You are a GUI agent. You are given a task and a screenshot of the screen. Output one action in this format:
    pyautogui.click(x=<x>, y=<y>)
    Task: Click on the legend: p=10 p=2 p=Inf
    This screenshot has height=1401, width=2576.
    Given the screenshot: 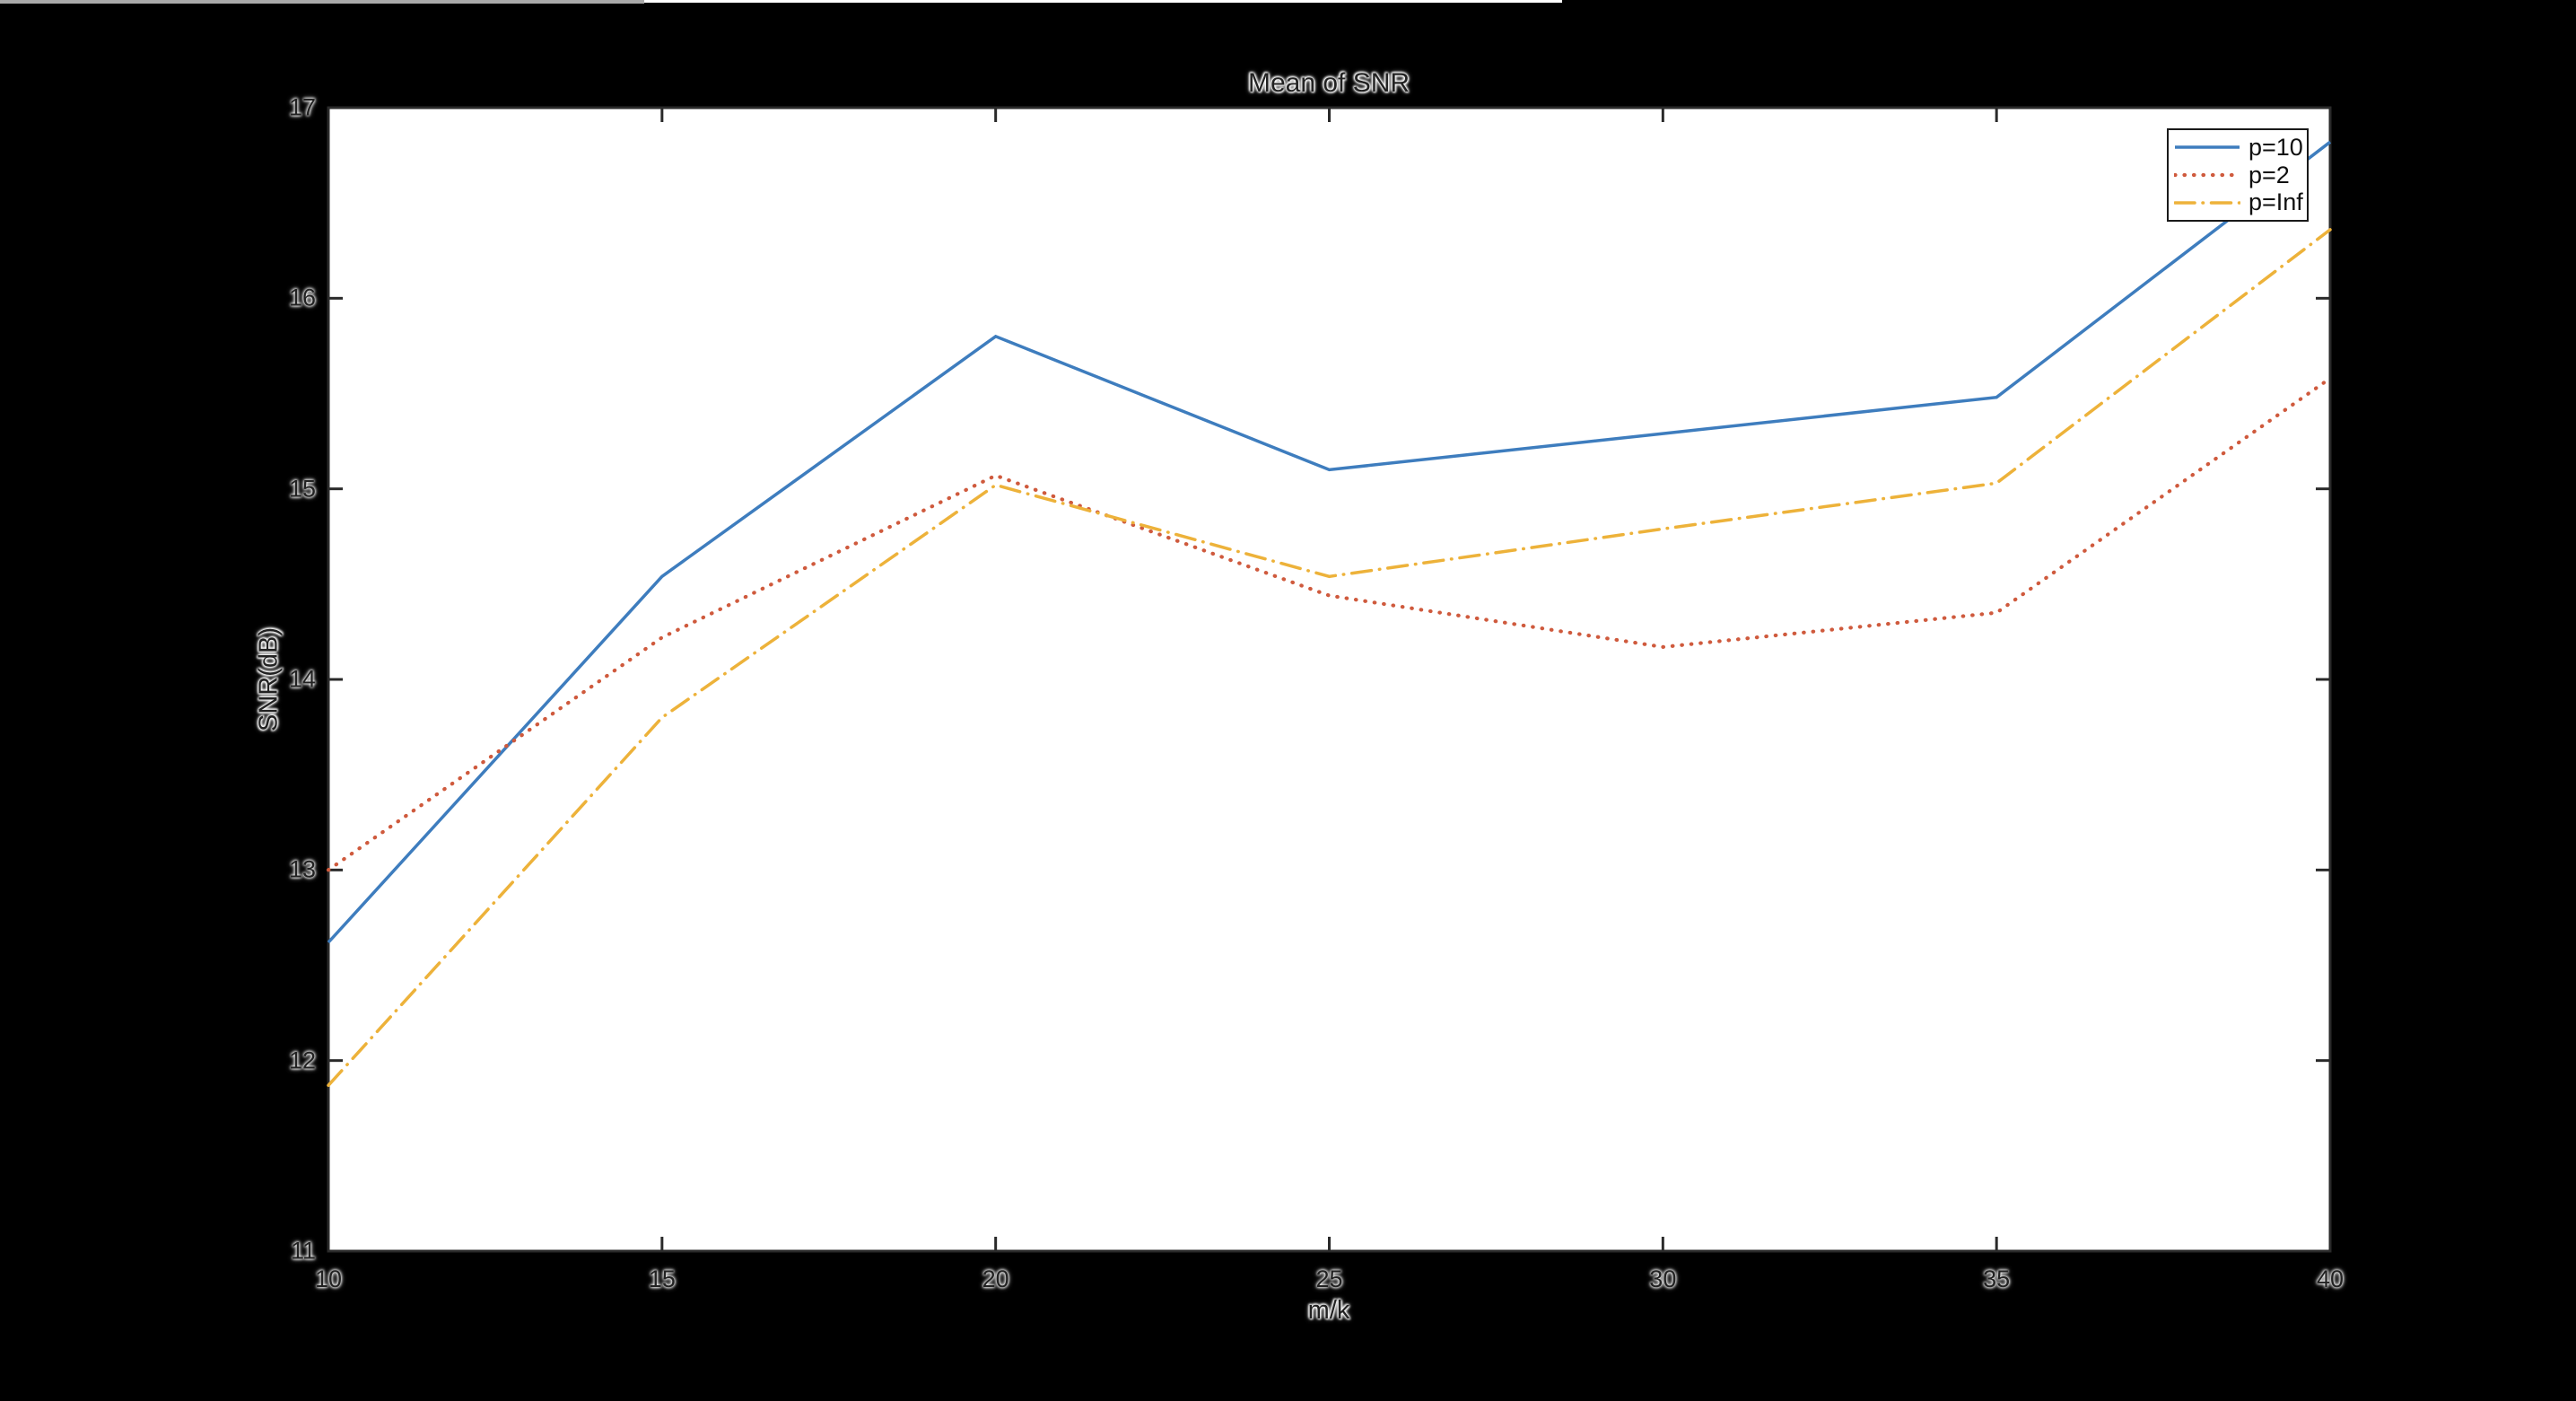 What is the action you would take?
    pyautogui.click(x=2238, y=175)
    